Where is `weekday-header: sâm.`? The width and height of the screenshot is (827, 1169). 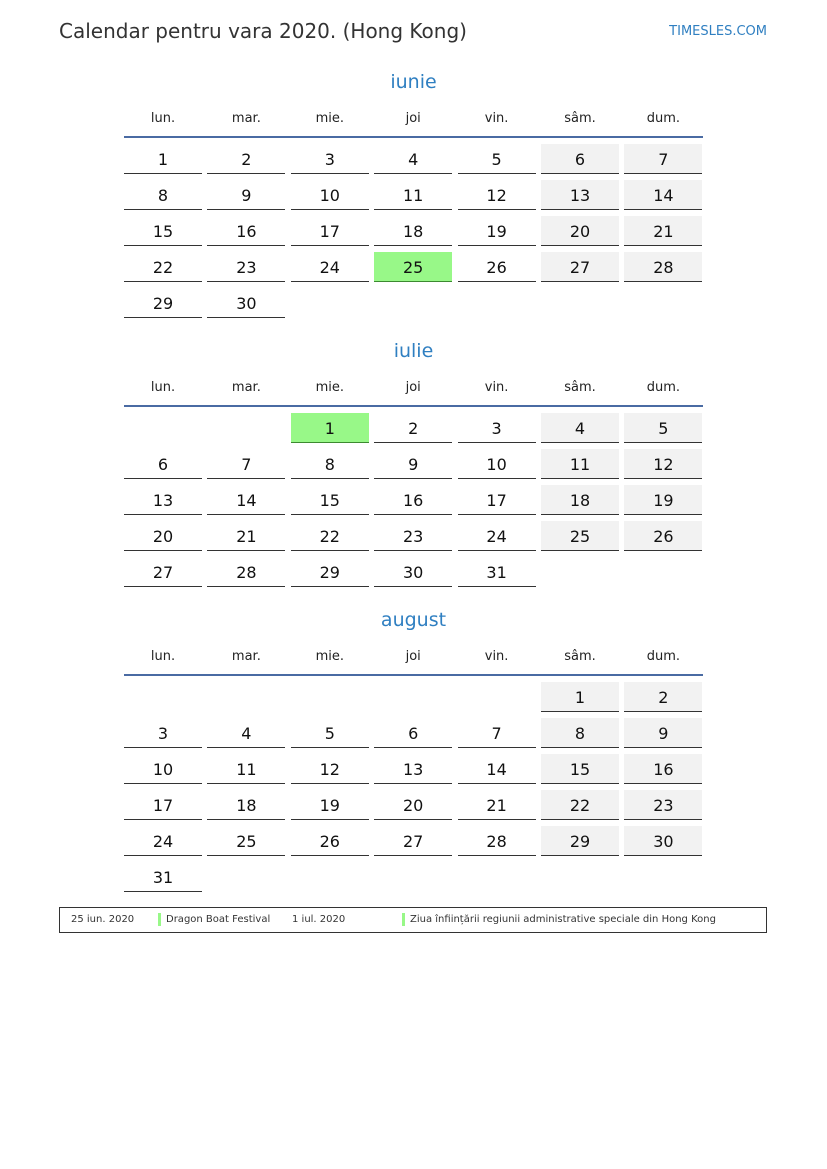 weekday-header: sâm. is located at coordinates (580, 656).